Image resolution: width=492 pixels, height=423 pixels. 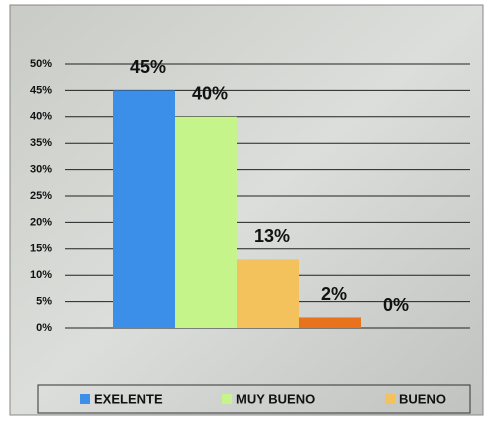 What do you see at coordinates (41, 249) in the screenshot?
I see `y-tick-label: 15%` at bounding box center [41, 249].